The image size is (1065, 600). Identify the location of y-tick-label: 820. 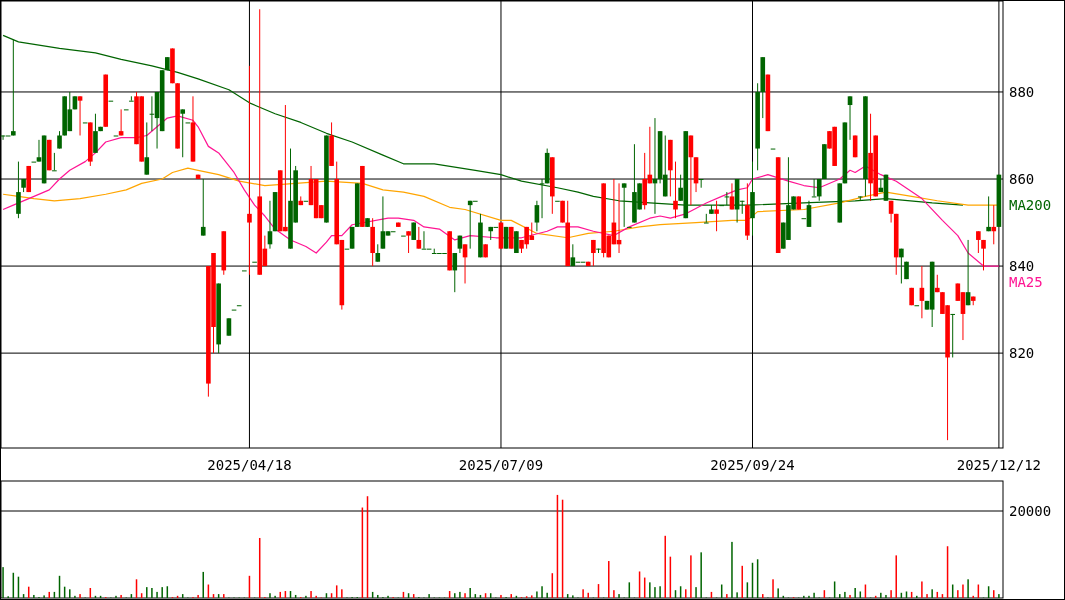
(1022, 353).